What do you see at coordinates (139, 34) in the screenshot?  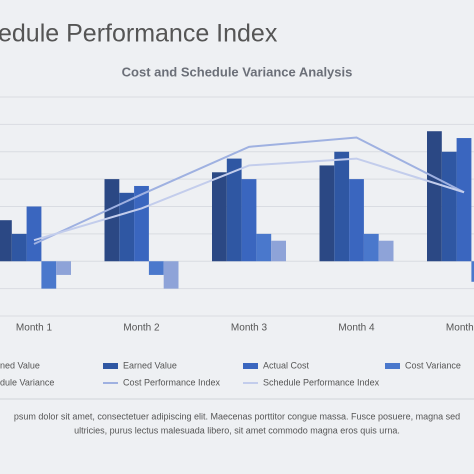 I see `slide-title: edule Performance Index` at bounding box center [139, 34].